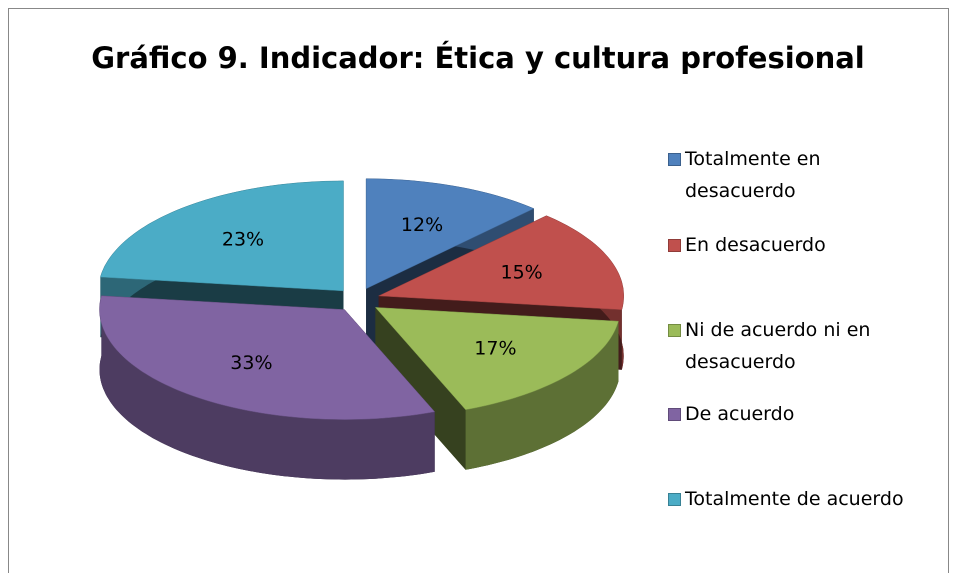  What do you see at coordinates (422, 225) in the screenshot?
I see `data-label: 12%` at bounding box center [422, 225].